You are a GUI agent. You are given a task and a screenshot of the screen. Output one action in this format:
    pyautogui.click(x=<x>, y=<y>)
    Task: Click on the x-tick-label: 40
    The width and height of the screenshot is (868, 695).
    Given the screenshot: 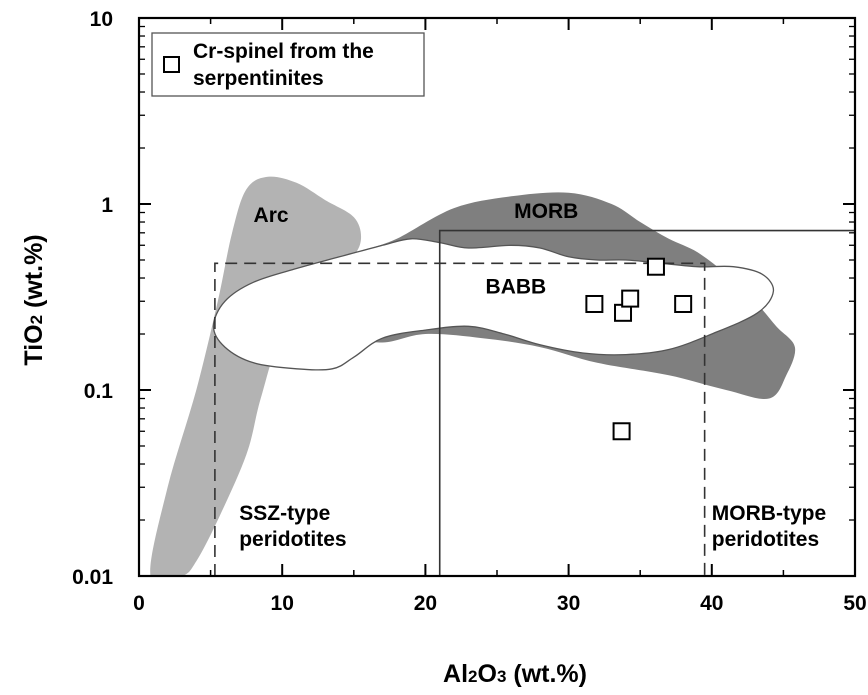 What is the action you would take?
    pyautogui.click(x=711, y=603)
    